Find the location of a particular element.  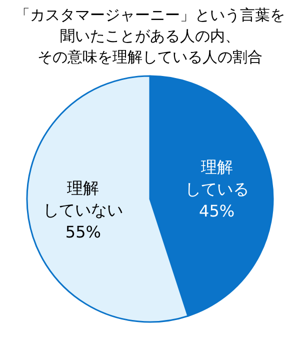

slice-label: 理解している is located at coordinates (216, 177).